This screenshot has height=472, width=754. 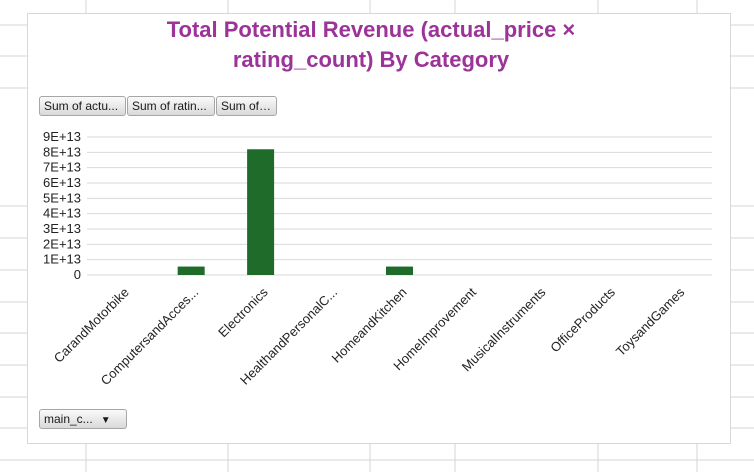 I want to click on y-tick-label: 1E+13, so click(x=62, y=259).